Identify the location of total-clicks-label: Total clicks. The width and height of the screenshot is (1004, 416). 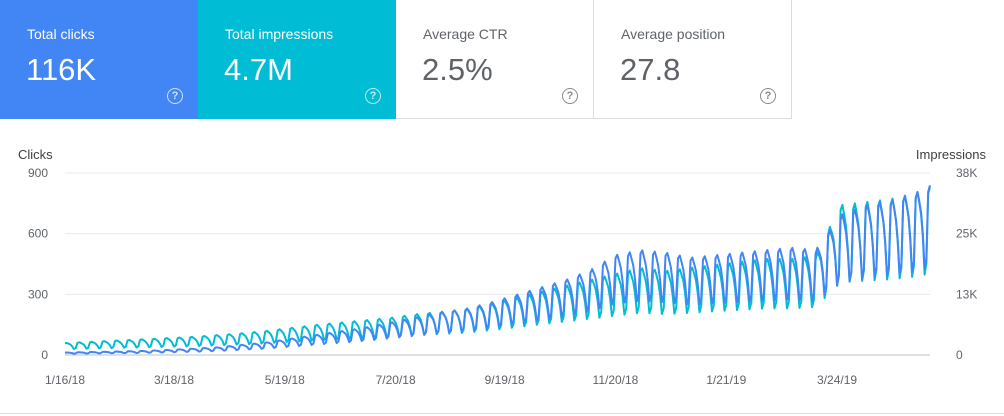
(61, 34).